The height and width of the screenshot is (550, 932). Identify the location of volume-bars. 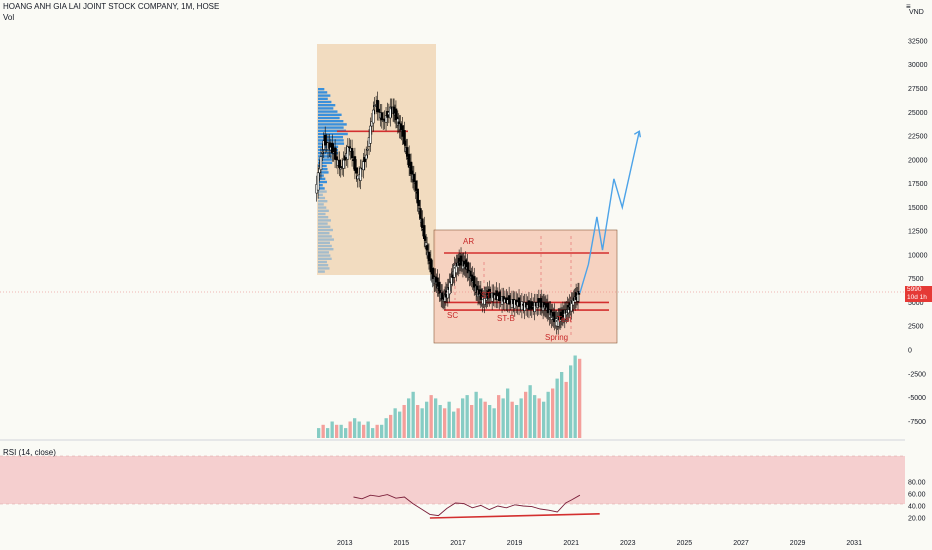
(449, 396).